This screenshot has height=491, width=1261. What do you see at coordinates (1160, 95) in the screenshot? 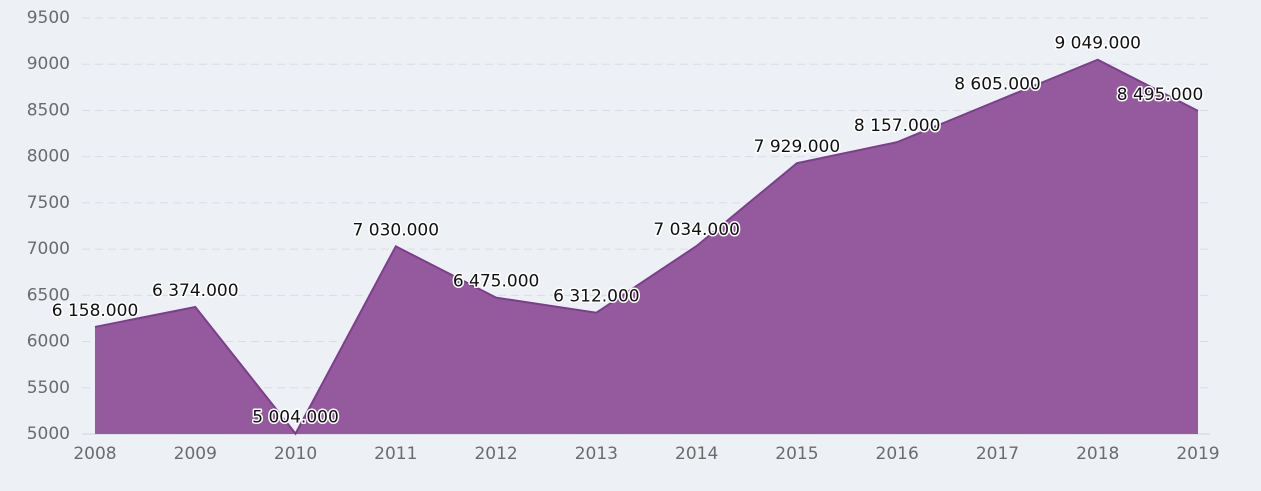
I see `data-label: 8 495.000` at bounding box center [1160, 95].